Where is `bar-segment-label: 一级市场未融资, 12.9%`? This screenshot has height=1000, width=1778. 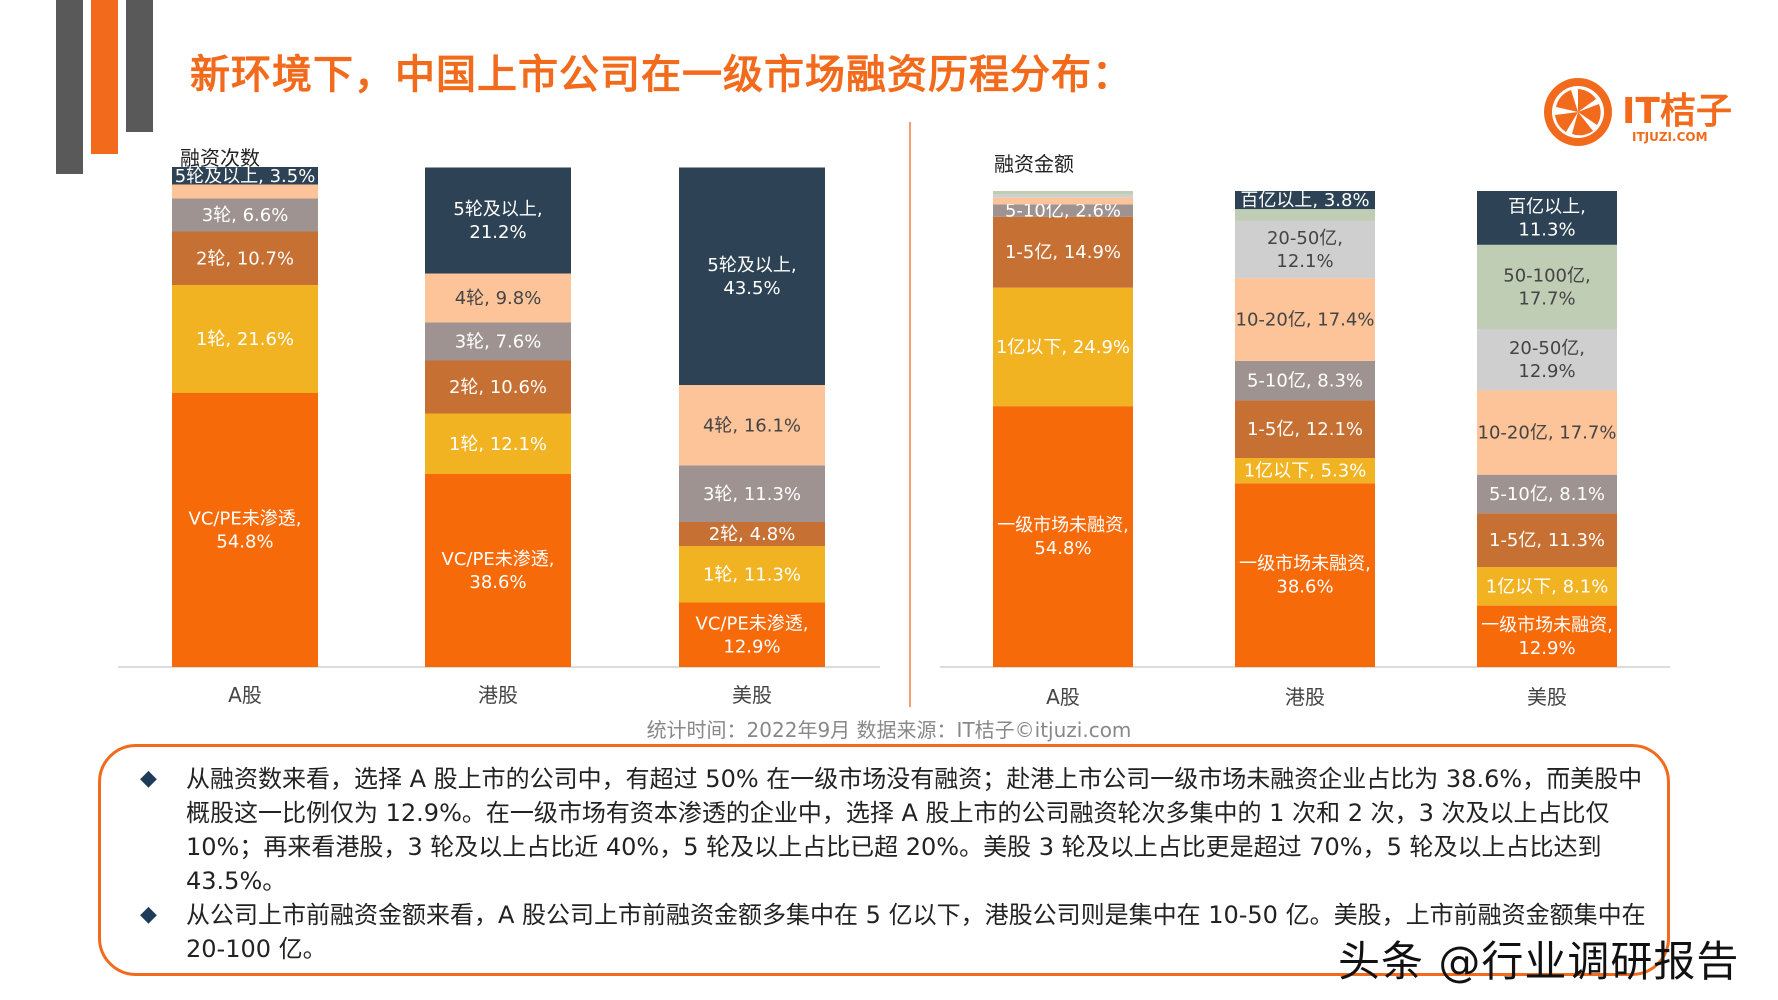
bar-segment-label: 一级市场未融资, 12.9% is located at coordinates (1547, 637).